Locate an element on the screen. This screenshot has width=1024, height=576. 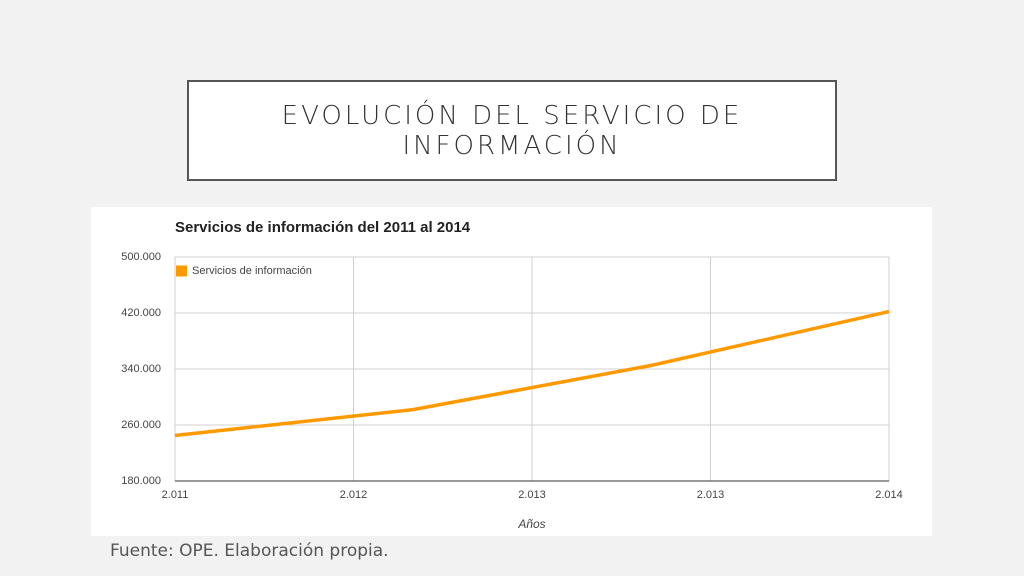
title-box: EVOLUCIÓN DEL SERVICIO DE INFORMACIÓN is located at coordinates (512, 130).